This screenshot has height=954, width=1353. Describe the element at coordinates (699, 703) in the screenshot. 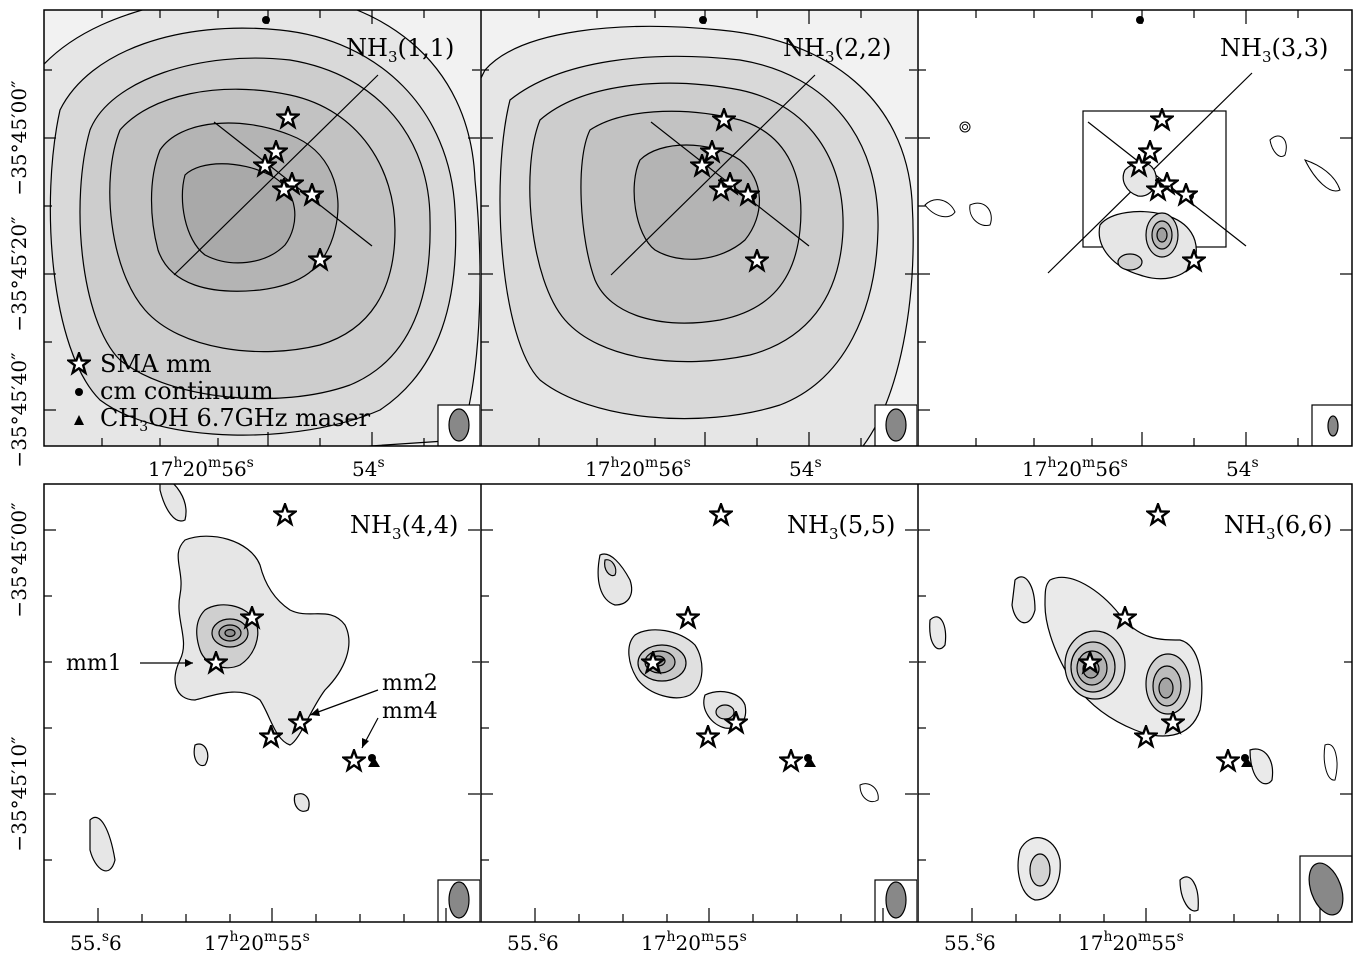

I see `panel-nh3-55: NH3(5,5)` at that location.